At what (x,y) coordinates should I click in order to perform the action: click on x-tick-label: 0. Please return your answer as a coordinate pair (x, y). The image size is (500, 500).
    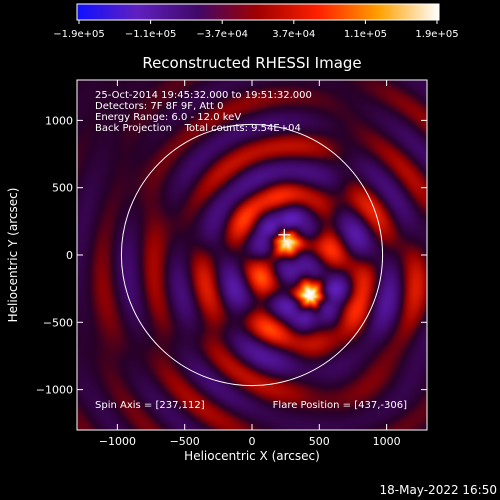
    Looking at the image, I should click on (252, 441).